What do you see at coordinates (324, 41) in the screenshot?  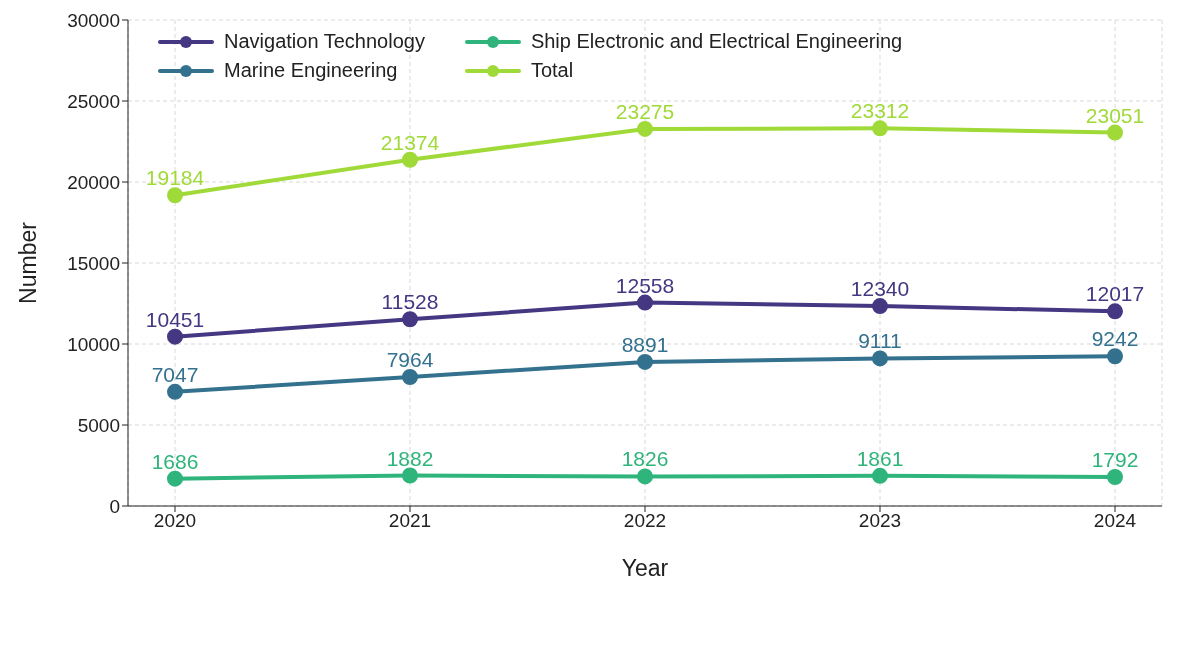 I see `legend-label: Navigation Technology` at bounding box center [324, 41].